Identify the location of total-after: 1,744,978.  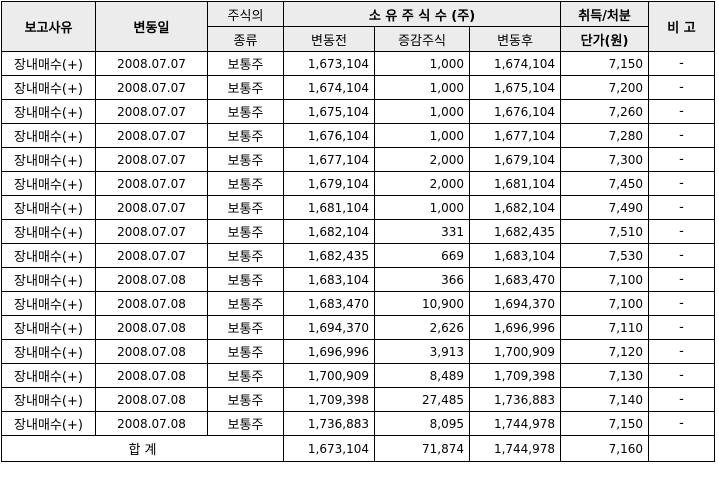
(515, 448).